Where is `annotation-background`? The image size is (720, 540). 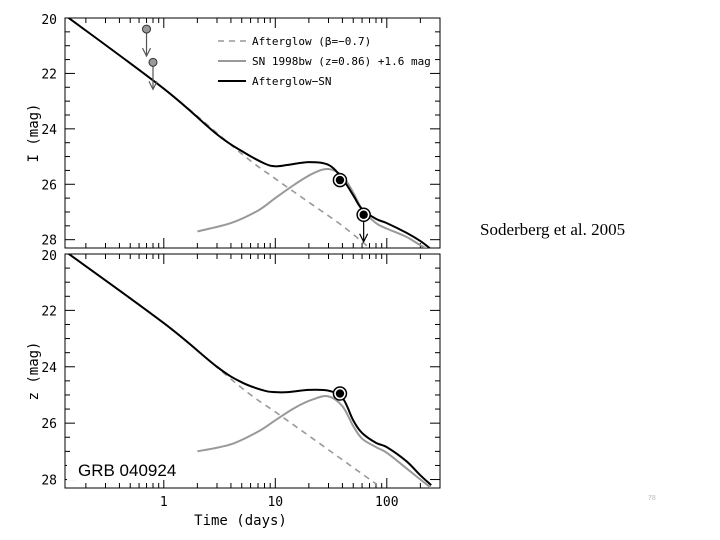
annotation-background is located at coordinates (132, 469).